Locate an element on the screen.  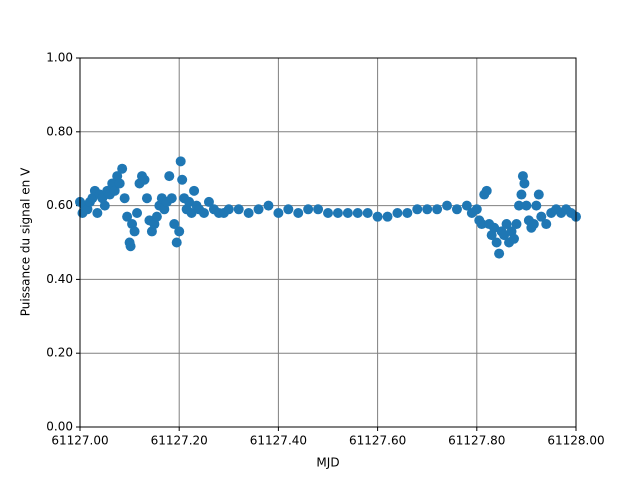
x-tick-label: 61128.00 is located at coordinates (575, 441).